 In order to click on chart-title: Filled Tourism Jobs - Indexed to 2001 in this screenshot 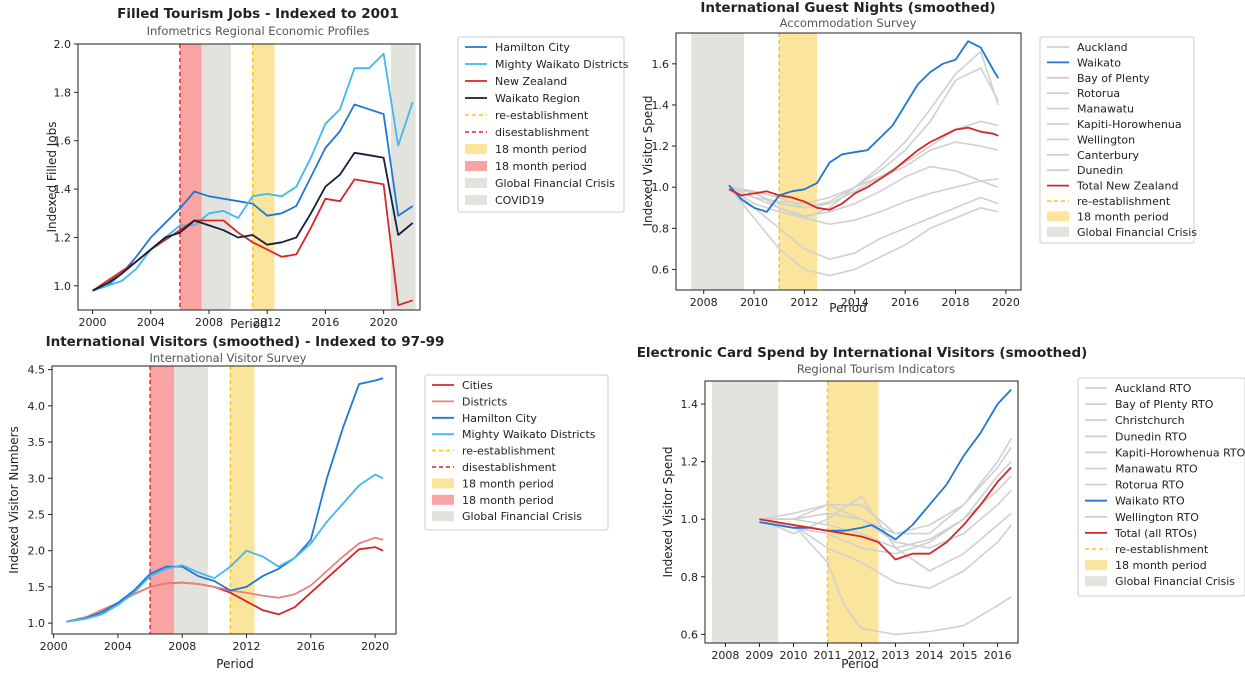, I will do `click(258, 14)`.